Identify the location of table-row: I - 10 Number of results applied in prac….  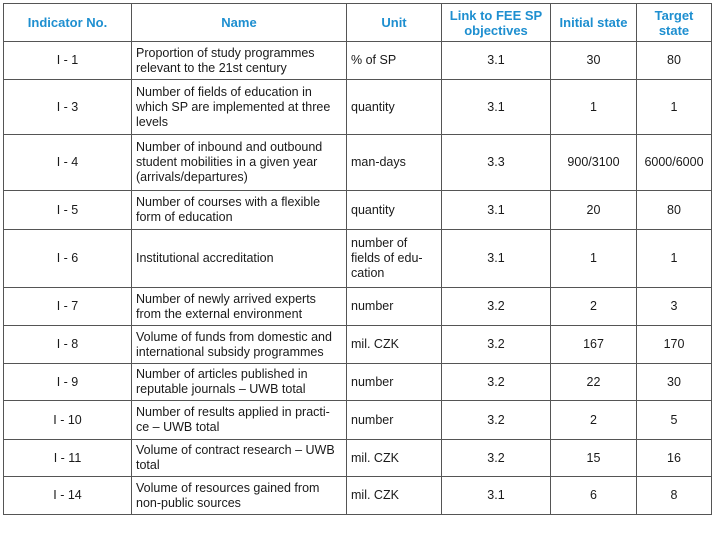
(357, 420).